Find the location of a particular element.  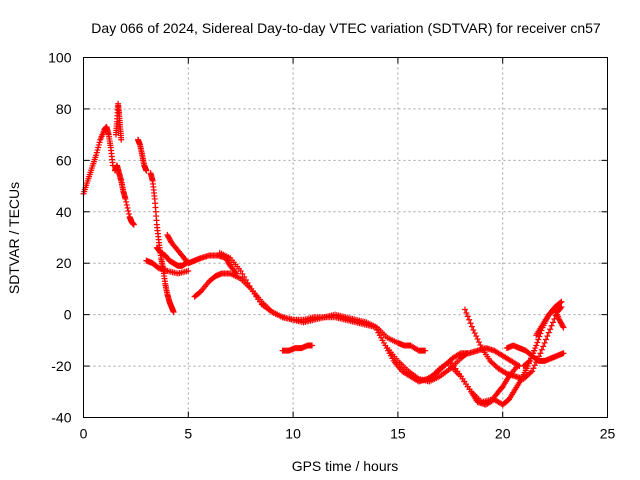

y-tick-label: 20 is located at coordinates (64, 263).